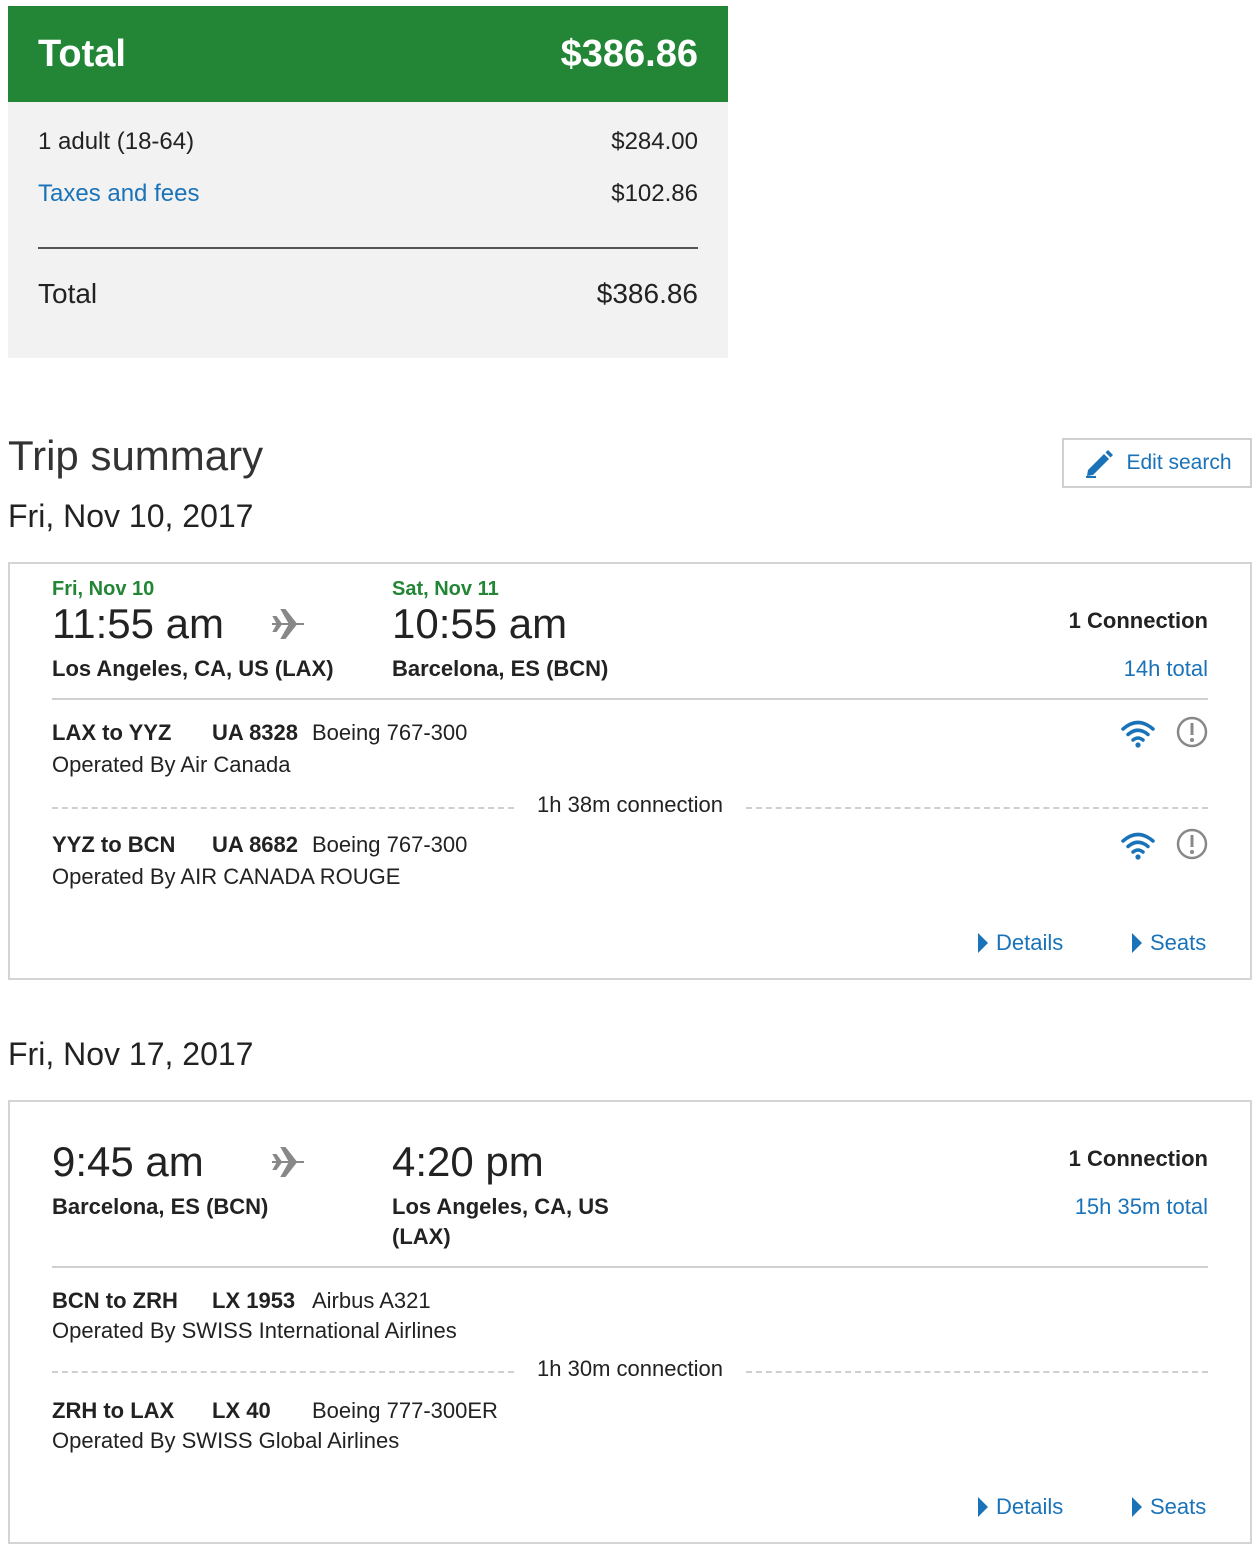 The height and width of the screenshot is (1558, 1260). What do you see at coordinates (255, 732) in the screenshot?
I see `segment-flight-number: UA 8328` at bounding box center [255, 732].